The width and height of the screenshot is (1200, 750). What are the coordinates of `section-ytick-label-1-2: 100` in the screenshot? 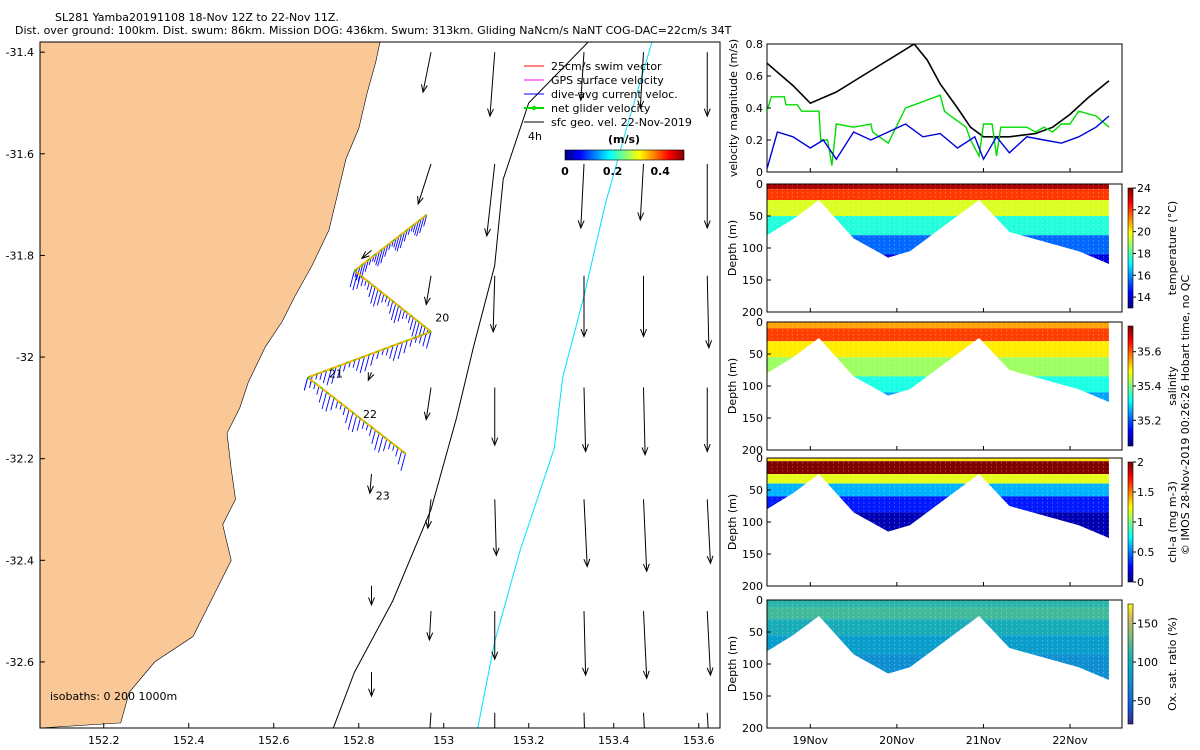 It's located at (752, 386).